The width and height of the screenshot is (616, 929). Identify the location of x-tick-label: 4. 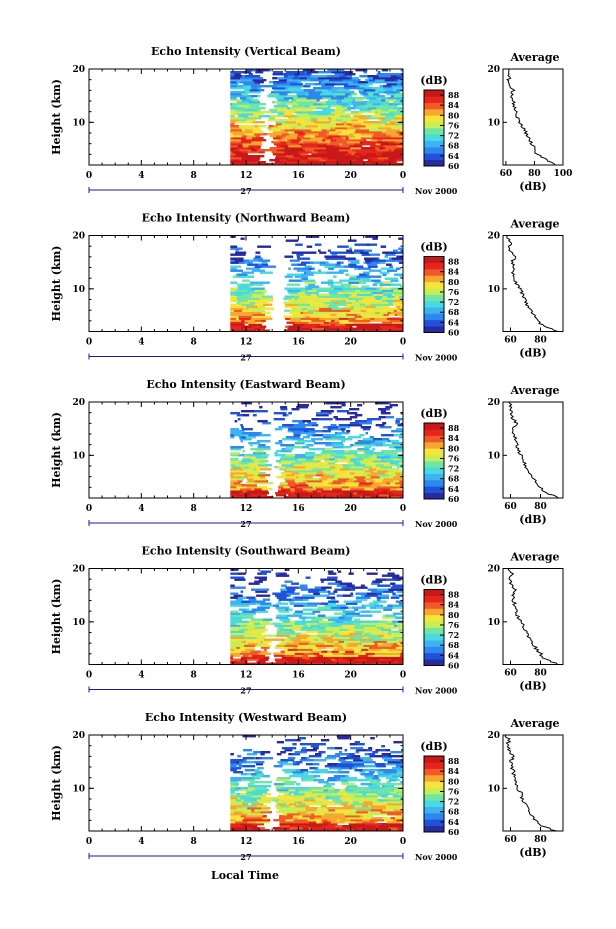
(141, 176).